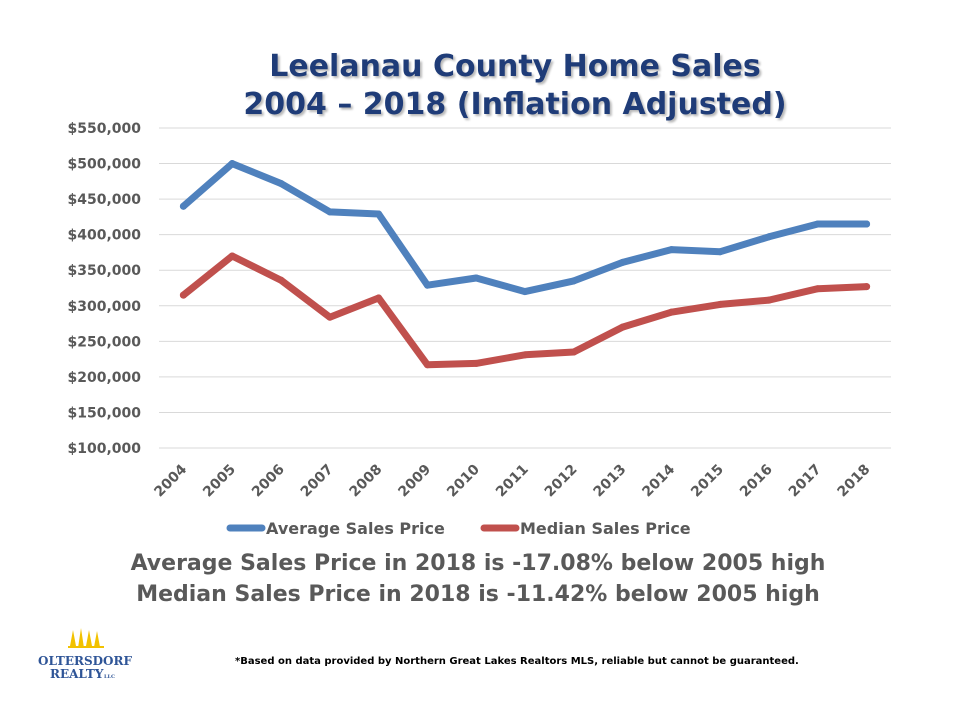 The width and height of the screenshot is (960, 720). I want to click on x-tick-label: 2006, so click(268, 481).